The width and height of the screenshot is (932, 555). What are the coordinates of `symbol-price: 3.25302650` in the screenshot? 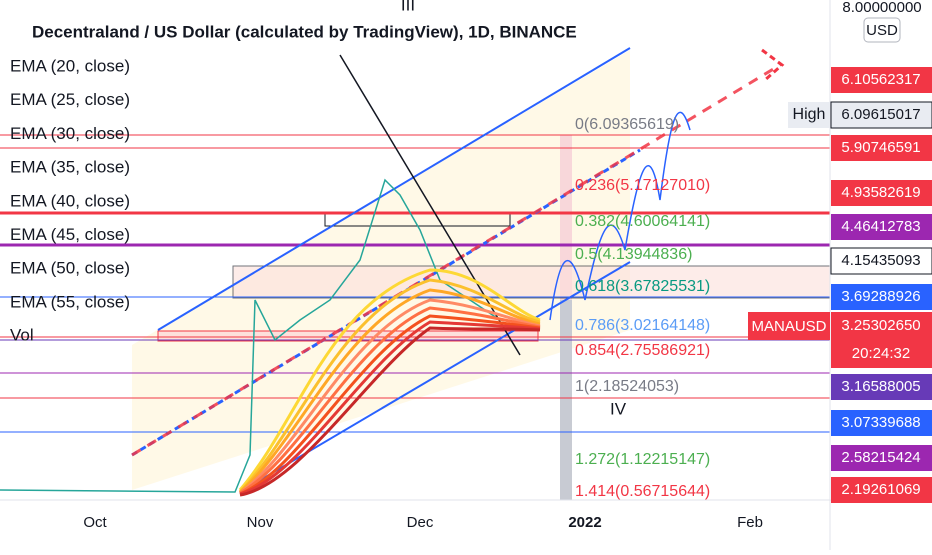 It's located at (880, 325).